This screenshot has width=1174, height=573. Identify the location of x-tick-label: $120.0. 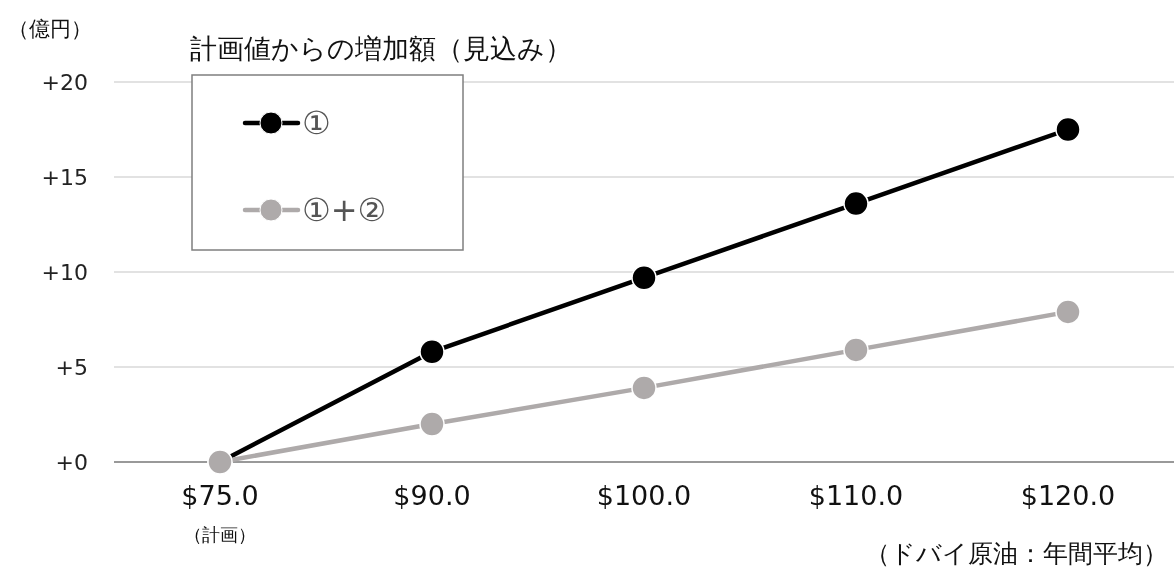
(1068, 495).